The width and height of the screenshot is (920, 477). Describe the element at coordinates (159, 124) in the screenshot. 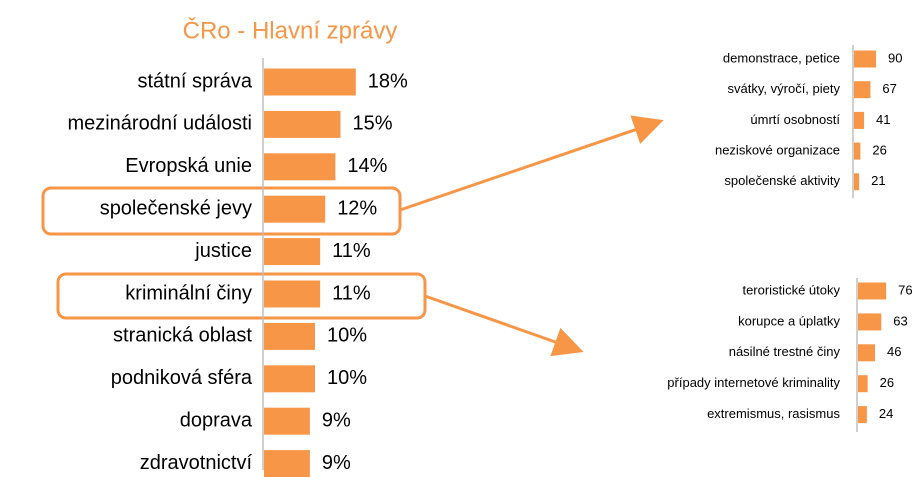

I see `category-label: mezinárodní události` at that location.